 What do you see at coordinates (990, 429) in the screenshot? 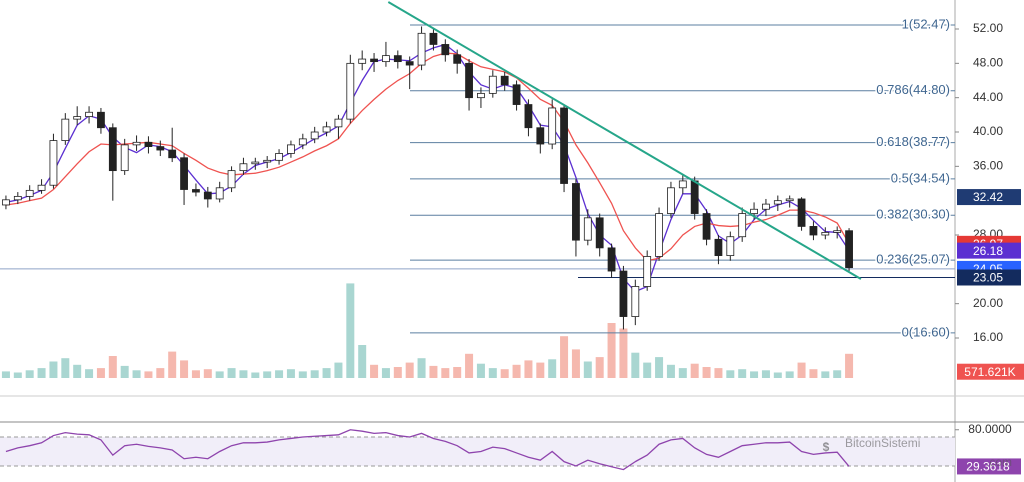
I see `rsi-tick-label: 80.0000` at bounding box center [990, 429].